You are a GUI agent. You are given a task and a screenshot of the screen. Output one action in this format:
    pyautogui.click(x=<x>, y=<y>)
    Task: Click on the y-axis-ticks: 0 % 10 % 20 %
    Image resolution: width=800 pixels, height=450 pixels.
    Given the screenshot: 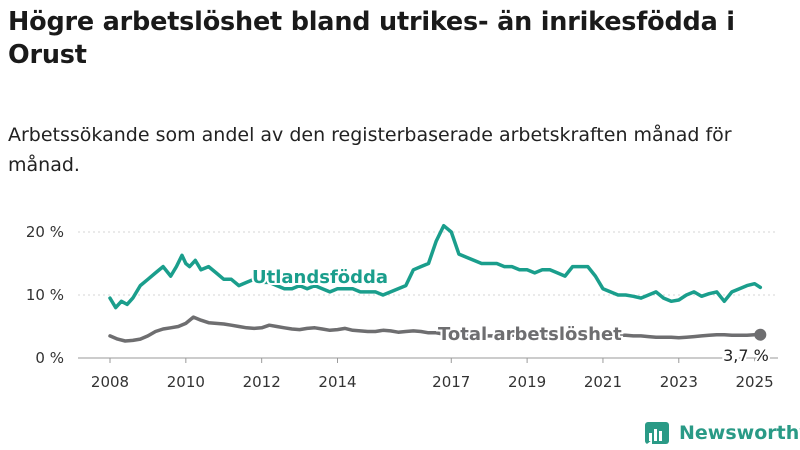 What is the action you would take?
    pyautogui.click(x=45, y=295)
    